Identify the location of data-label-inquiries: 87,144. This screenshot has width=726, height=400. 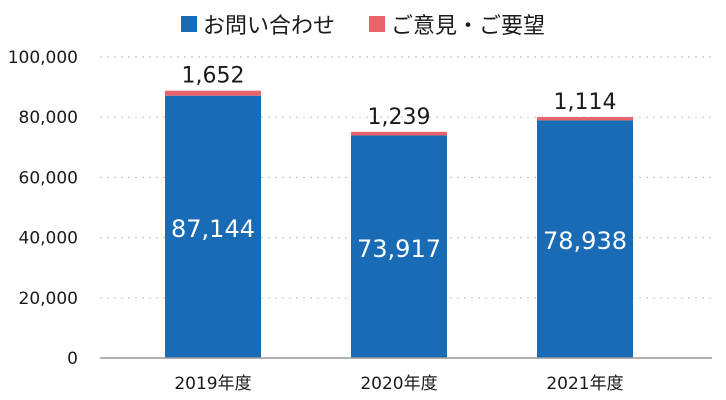
(213, 229).